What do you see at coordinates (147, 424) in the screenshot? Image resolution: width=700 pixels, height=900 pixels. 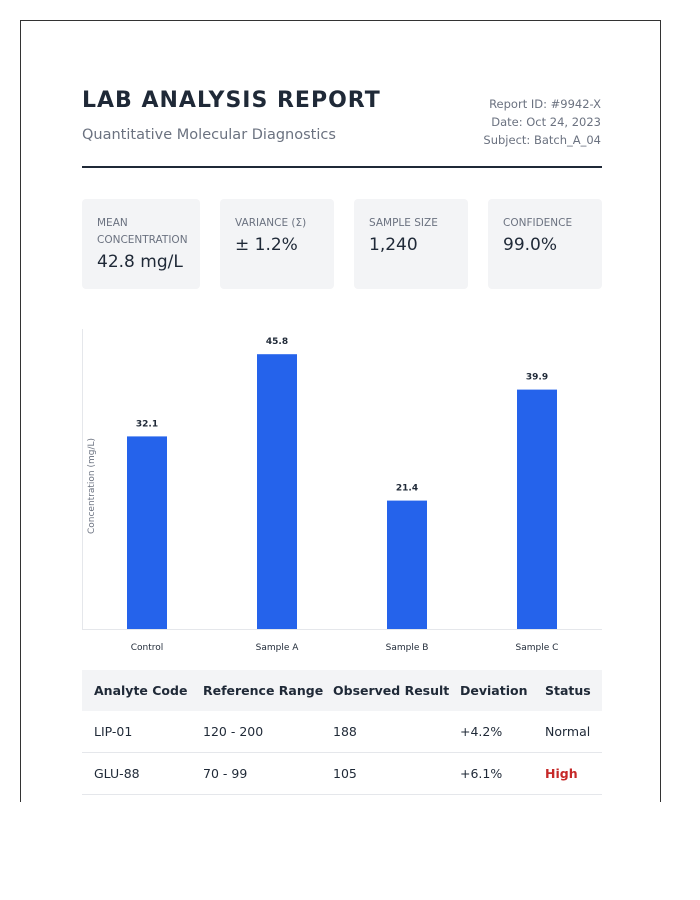 I see `bar-value-label: 32.1` at bounding box center [147, 424].